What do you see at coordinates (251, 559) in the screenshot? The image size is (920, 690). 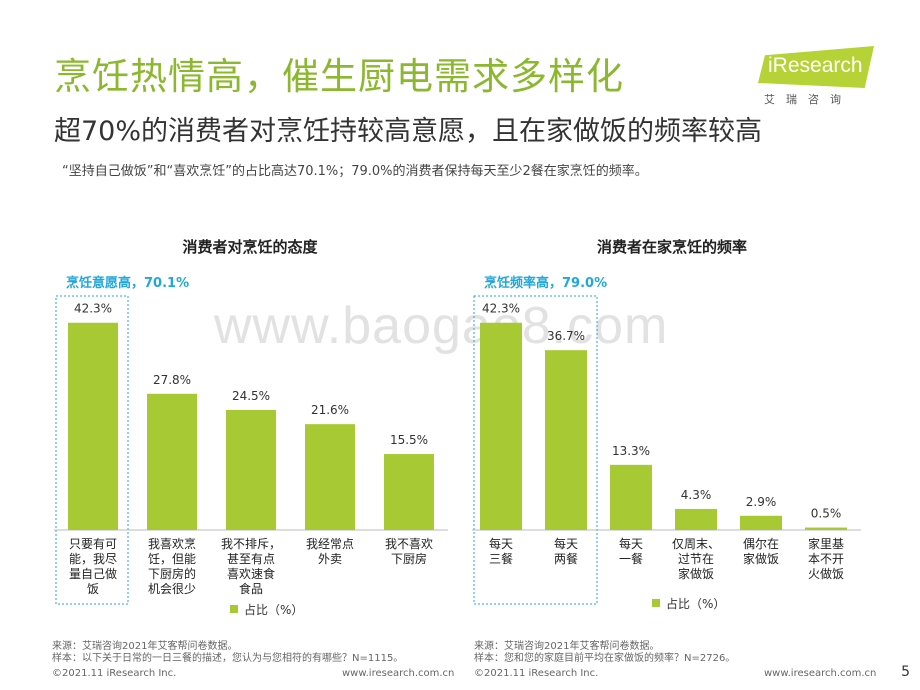 I see `category-label: 甚至有点` at bounding box center [251, 559].